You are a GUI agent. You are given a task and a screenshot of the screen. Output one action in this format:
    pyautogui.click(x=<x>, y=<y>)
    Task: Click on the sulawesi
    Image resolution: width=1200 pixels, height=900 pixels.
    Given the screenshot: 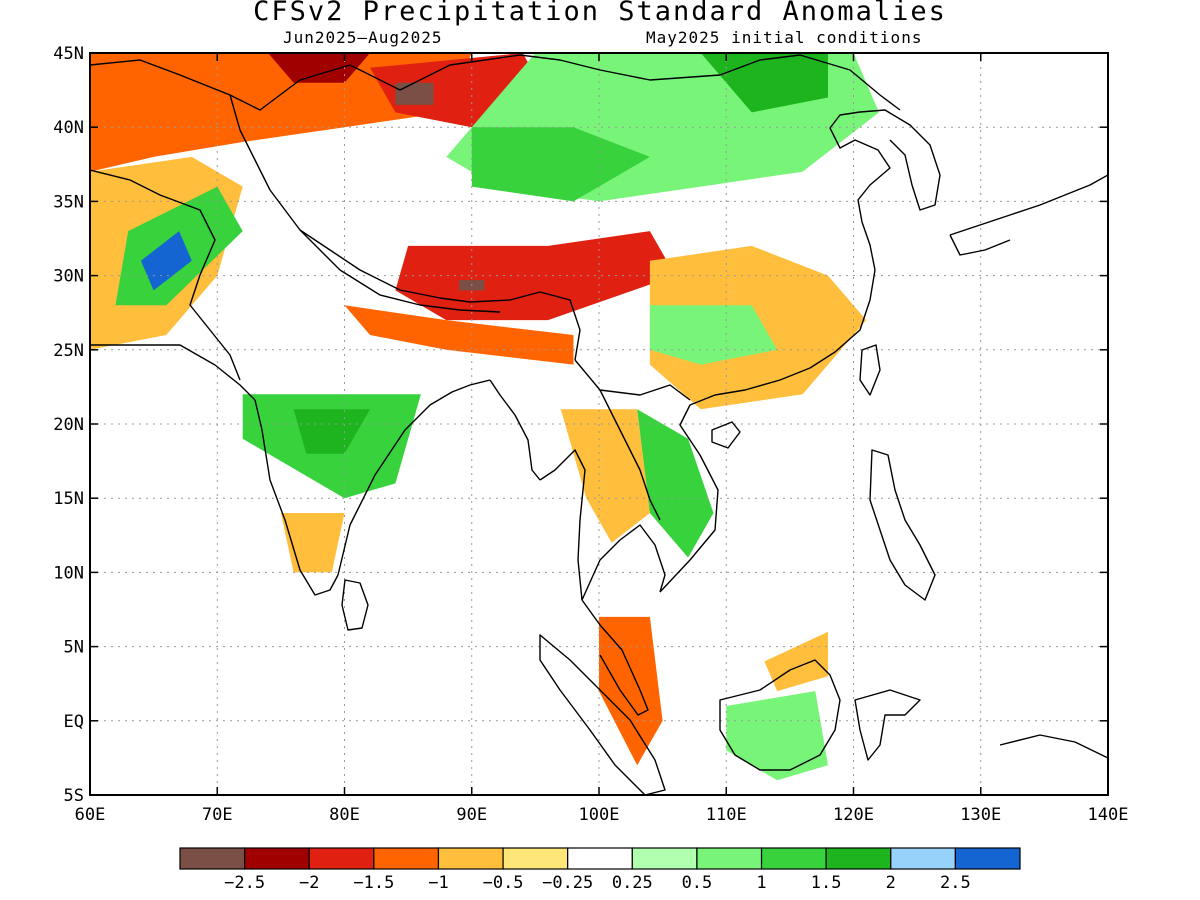 What is the action you would take?
    pyautogui.click(x=887, y=725)
    